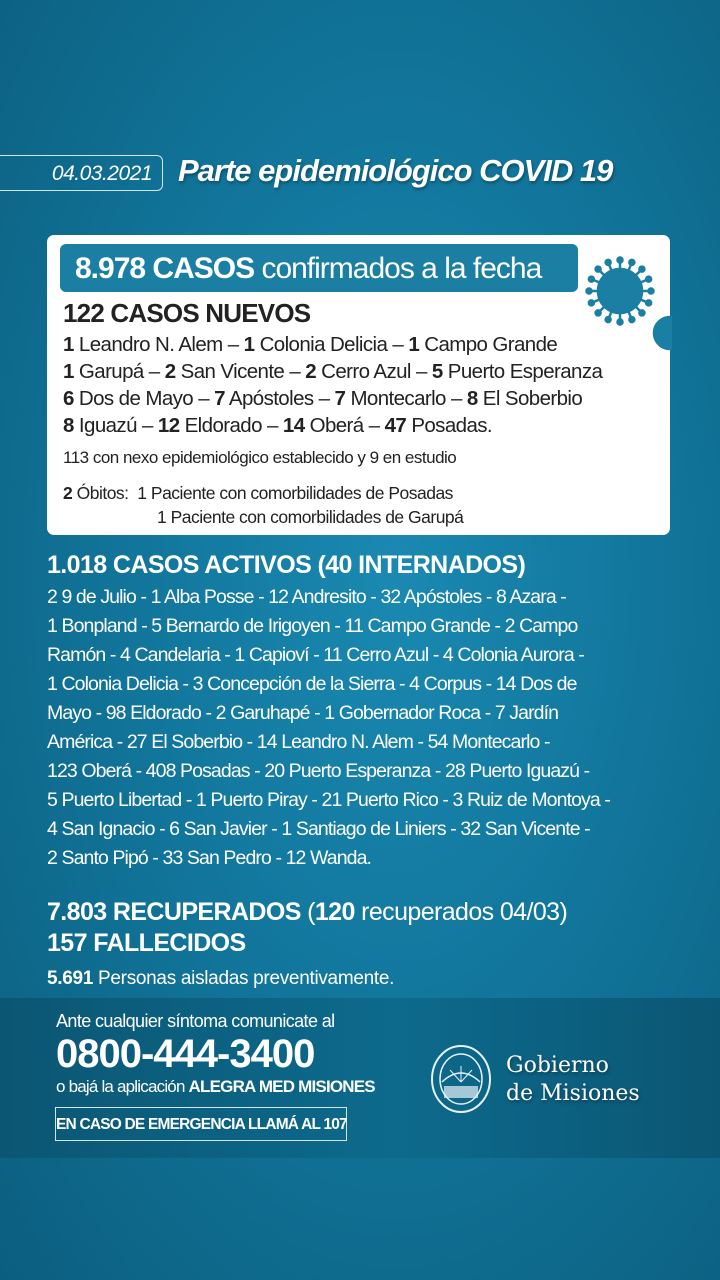 This screenshot has width=720, height=1280. Describe the element at coordinates (395, 425) in the screenshot. I see `case-count: 47` at that location.